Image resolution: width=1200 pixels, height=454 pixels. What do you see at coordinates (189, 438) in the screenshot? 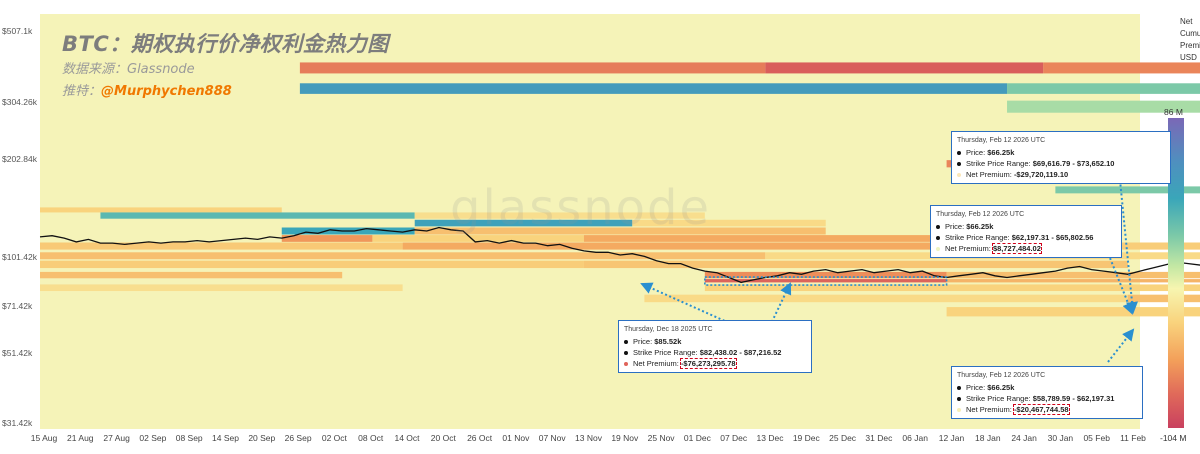
I see `x-tick-label: 08 Sep` at bounding box center [189, 438].